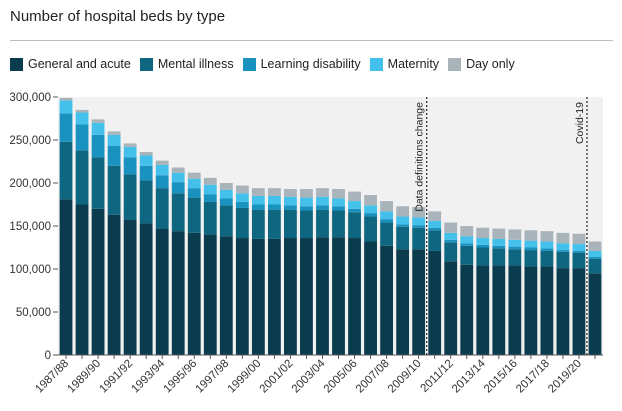 The height and width of the screenshot is (411, 622). Describe the element at coordinates (30, 227) in the screenshot. I see `y-tick-label: 150,000` at that location.